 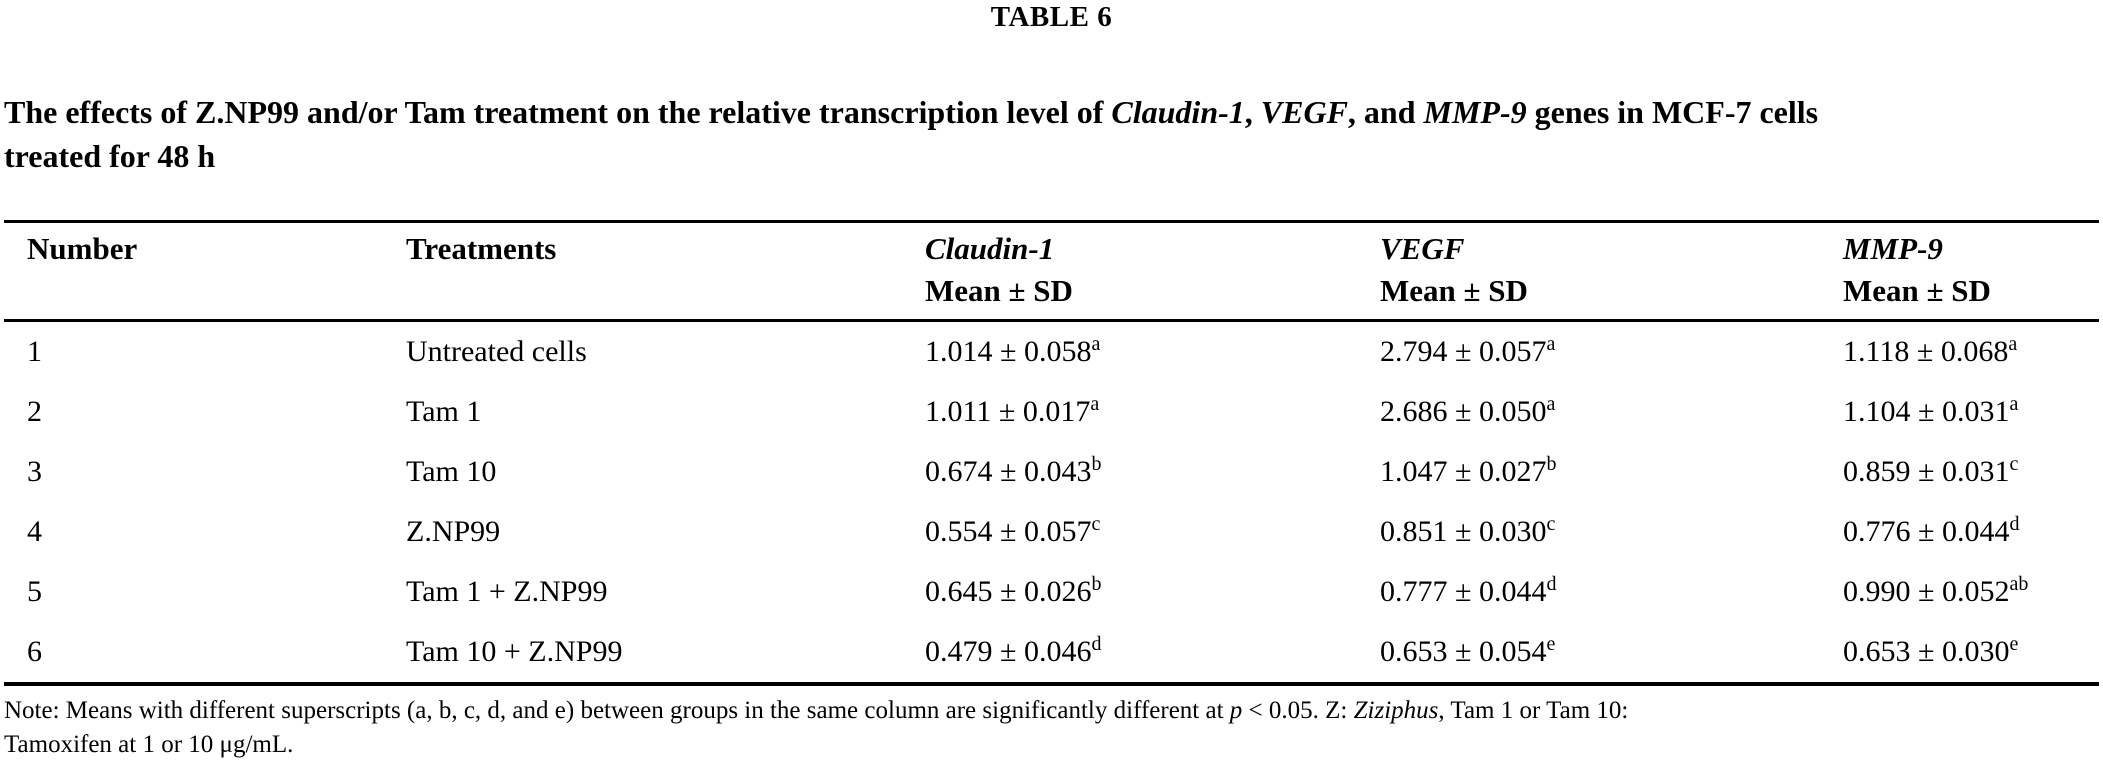 What do you see at coordinates (507, 591) in the screenshot?
I see `cell-treatment: Tam 1 + Z.NP99` at bounding box center [507, 591].